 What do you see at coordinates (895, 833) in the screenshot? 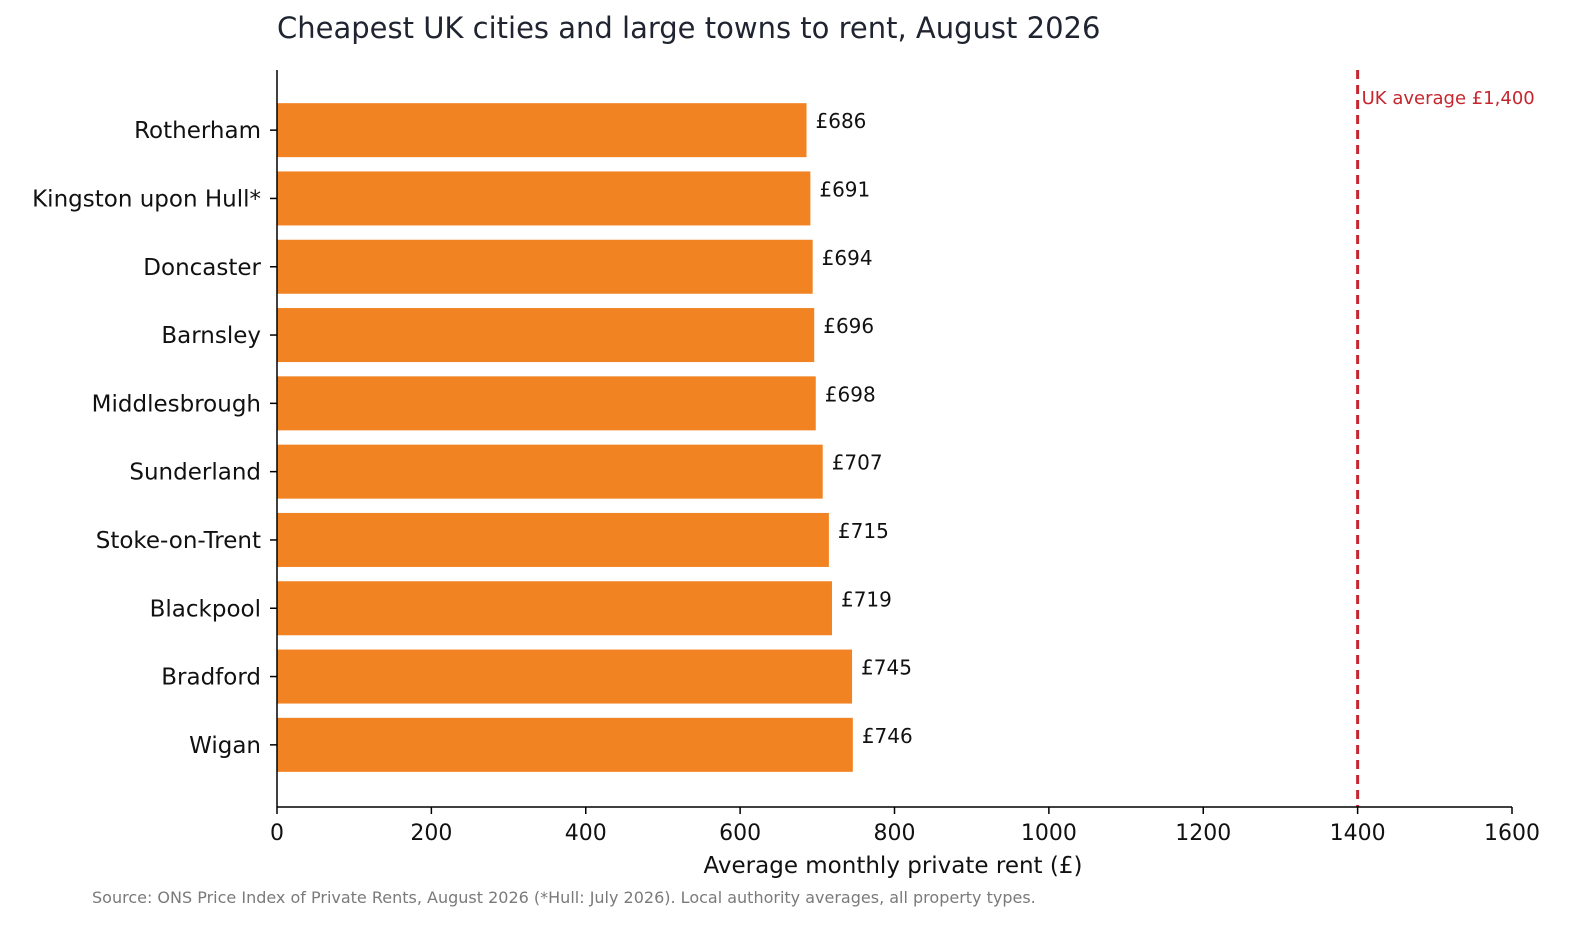
I see `x-tick-label: 800` at bounding box center [895, 833].